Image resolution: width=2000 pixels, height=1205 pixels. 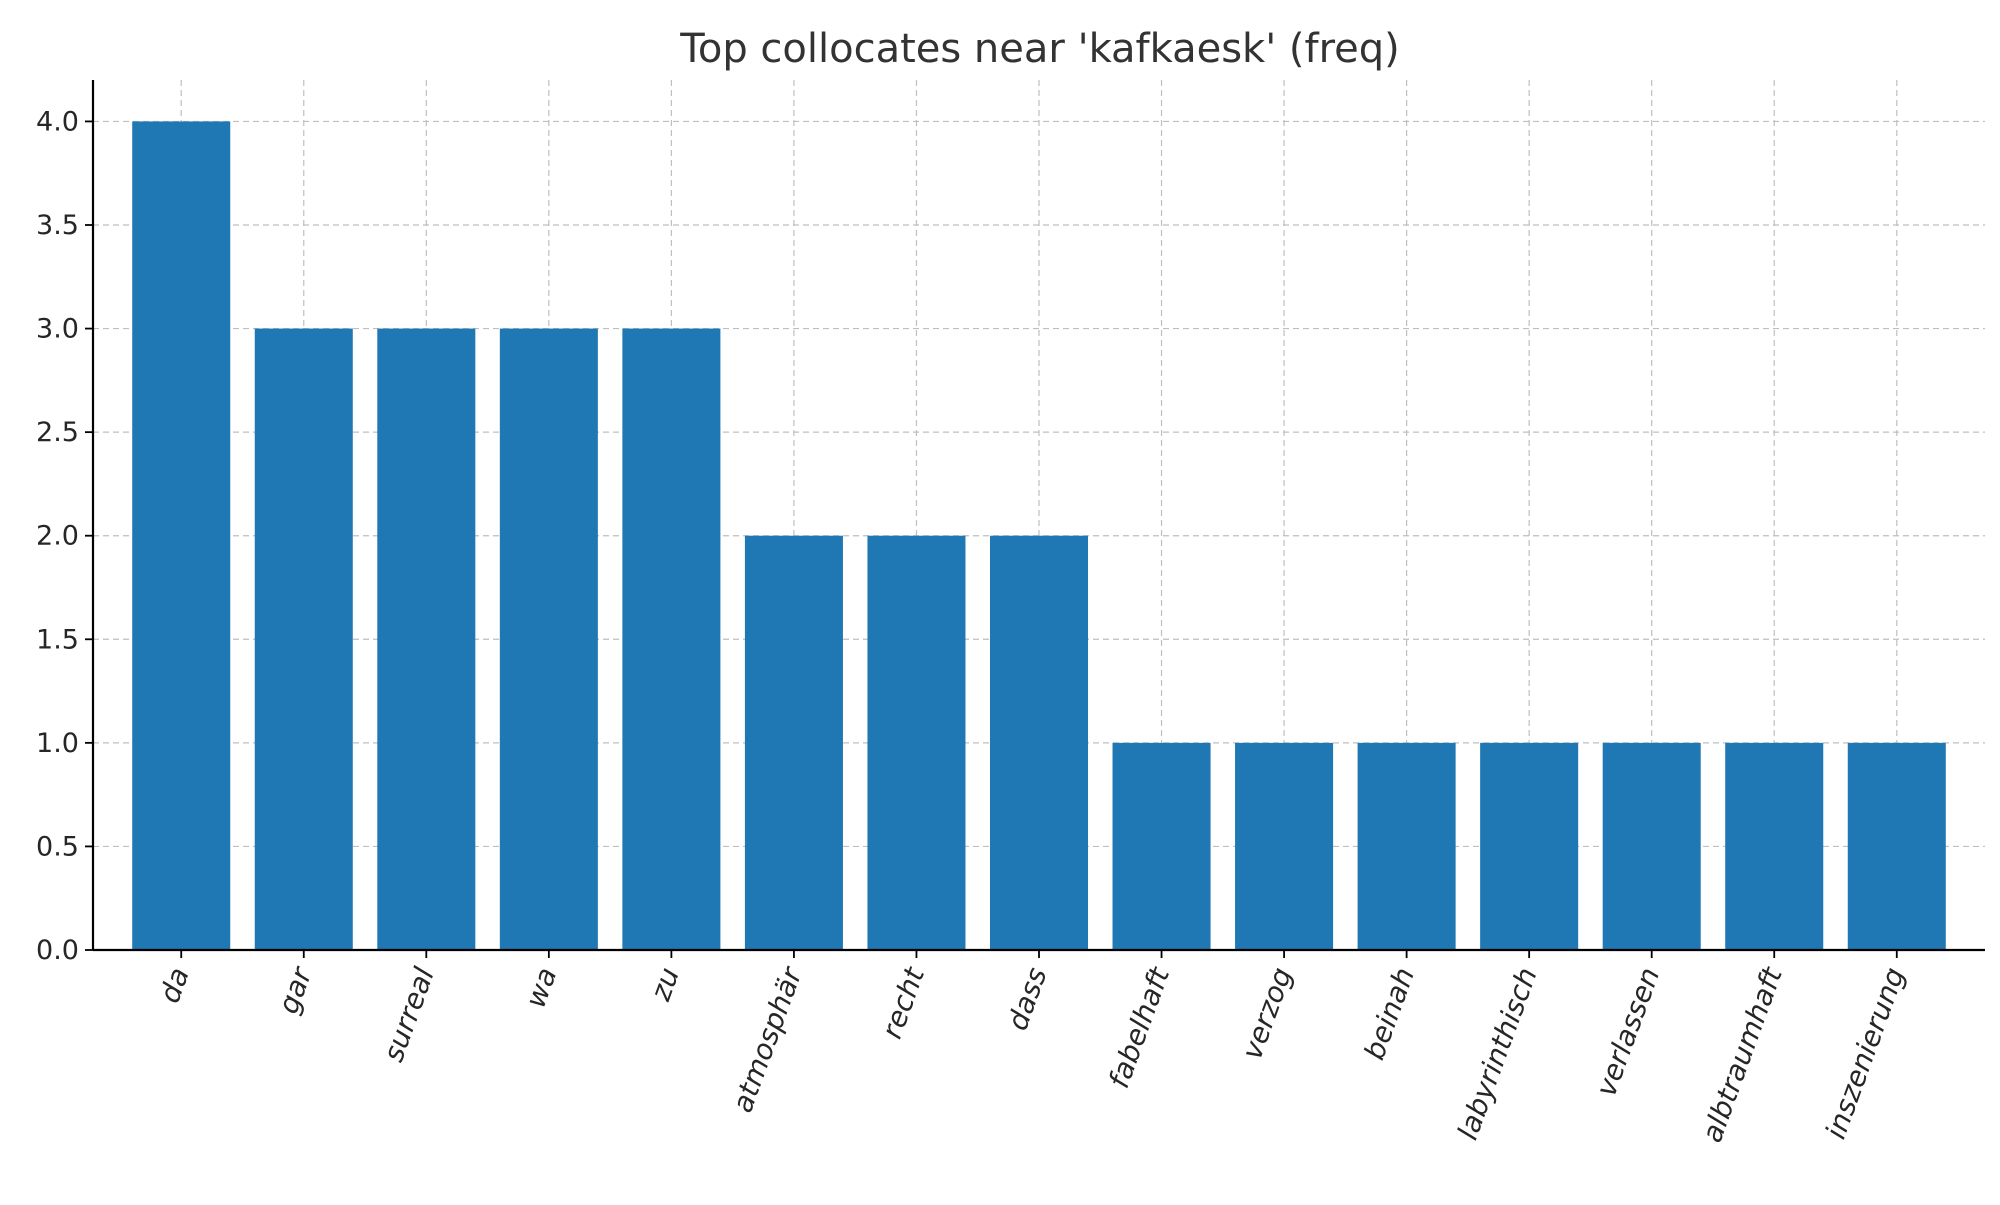 What do you see at coordinates (1742, 1054) in the screenshot?
I see `x-tick-label: albtraumhaft` at bounding box center [1742, 1054].